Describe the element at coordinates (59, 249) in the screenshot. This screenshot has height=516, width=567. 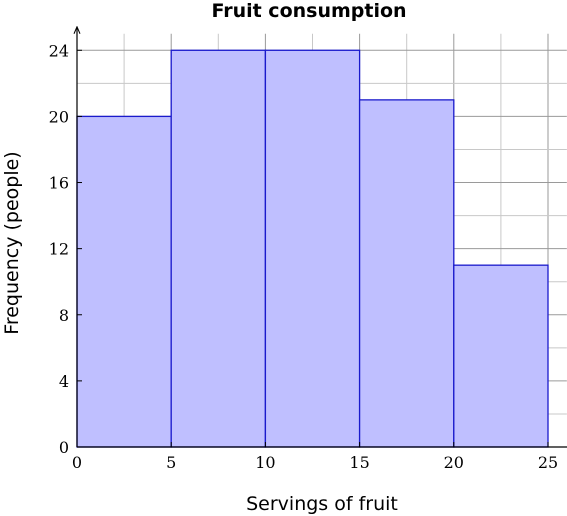
I see `y-tick-label: 12` at that location.